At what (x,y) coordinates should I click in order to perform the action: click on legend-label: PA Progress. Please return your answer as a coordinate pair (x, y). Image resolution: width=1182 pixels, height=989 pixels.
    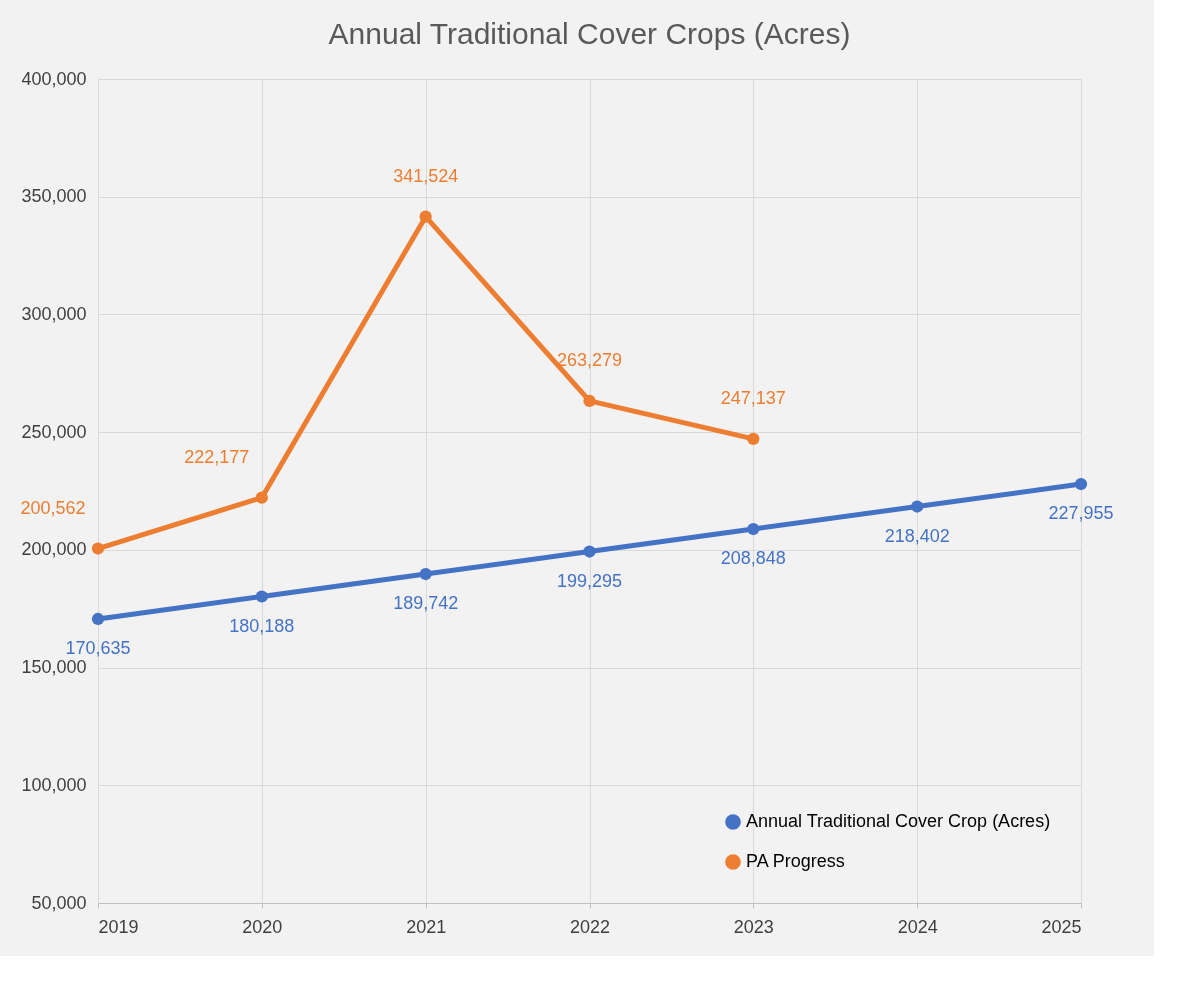
    Looking at the image, I should click on (795, 861).